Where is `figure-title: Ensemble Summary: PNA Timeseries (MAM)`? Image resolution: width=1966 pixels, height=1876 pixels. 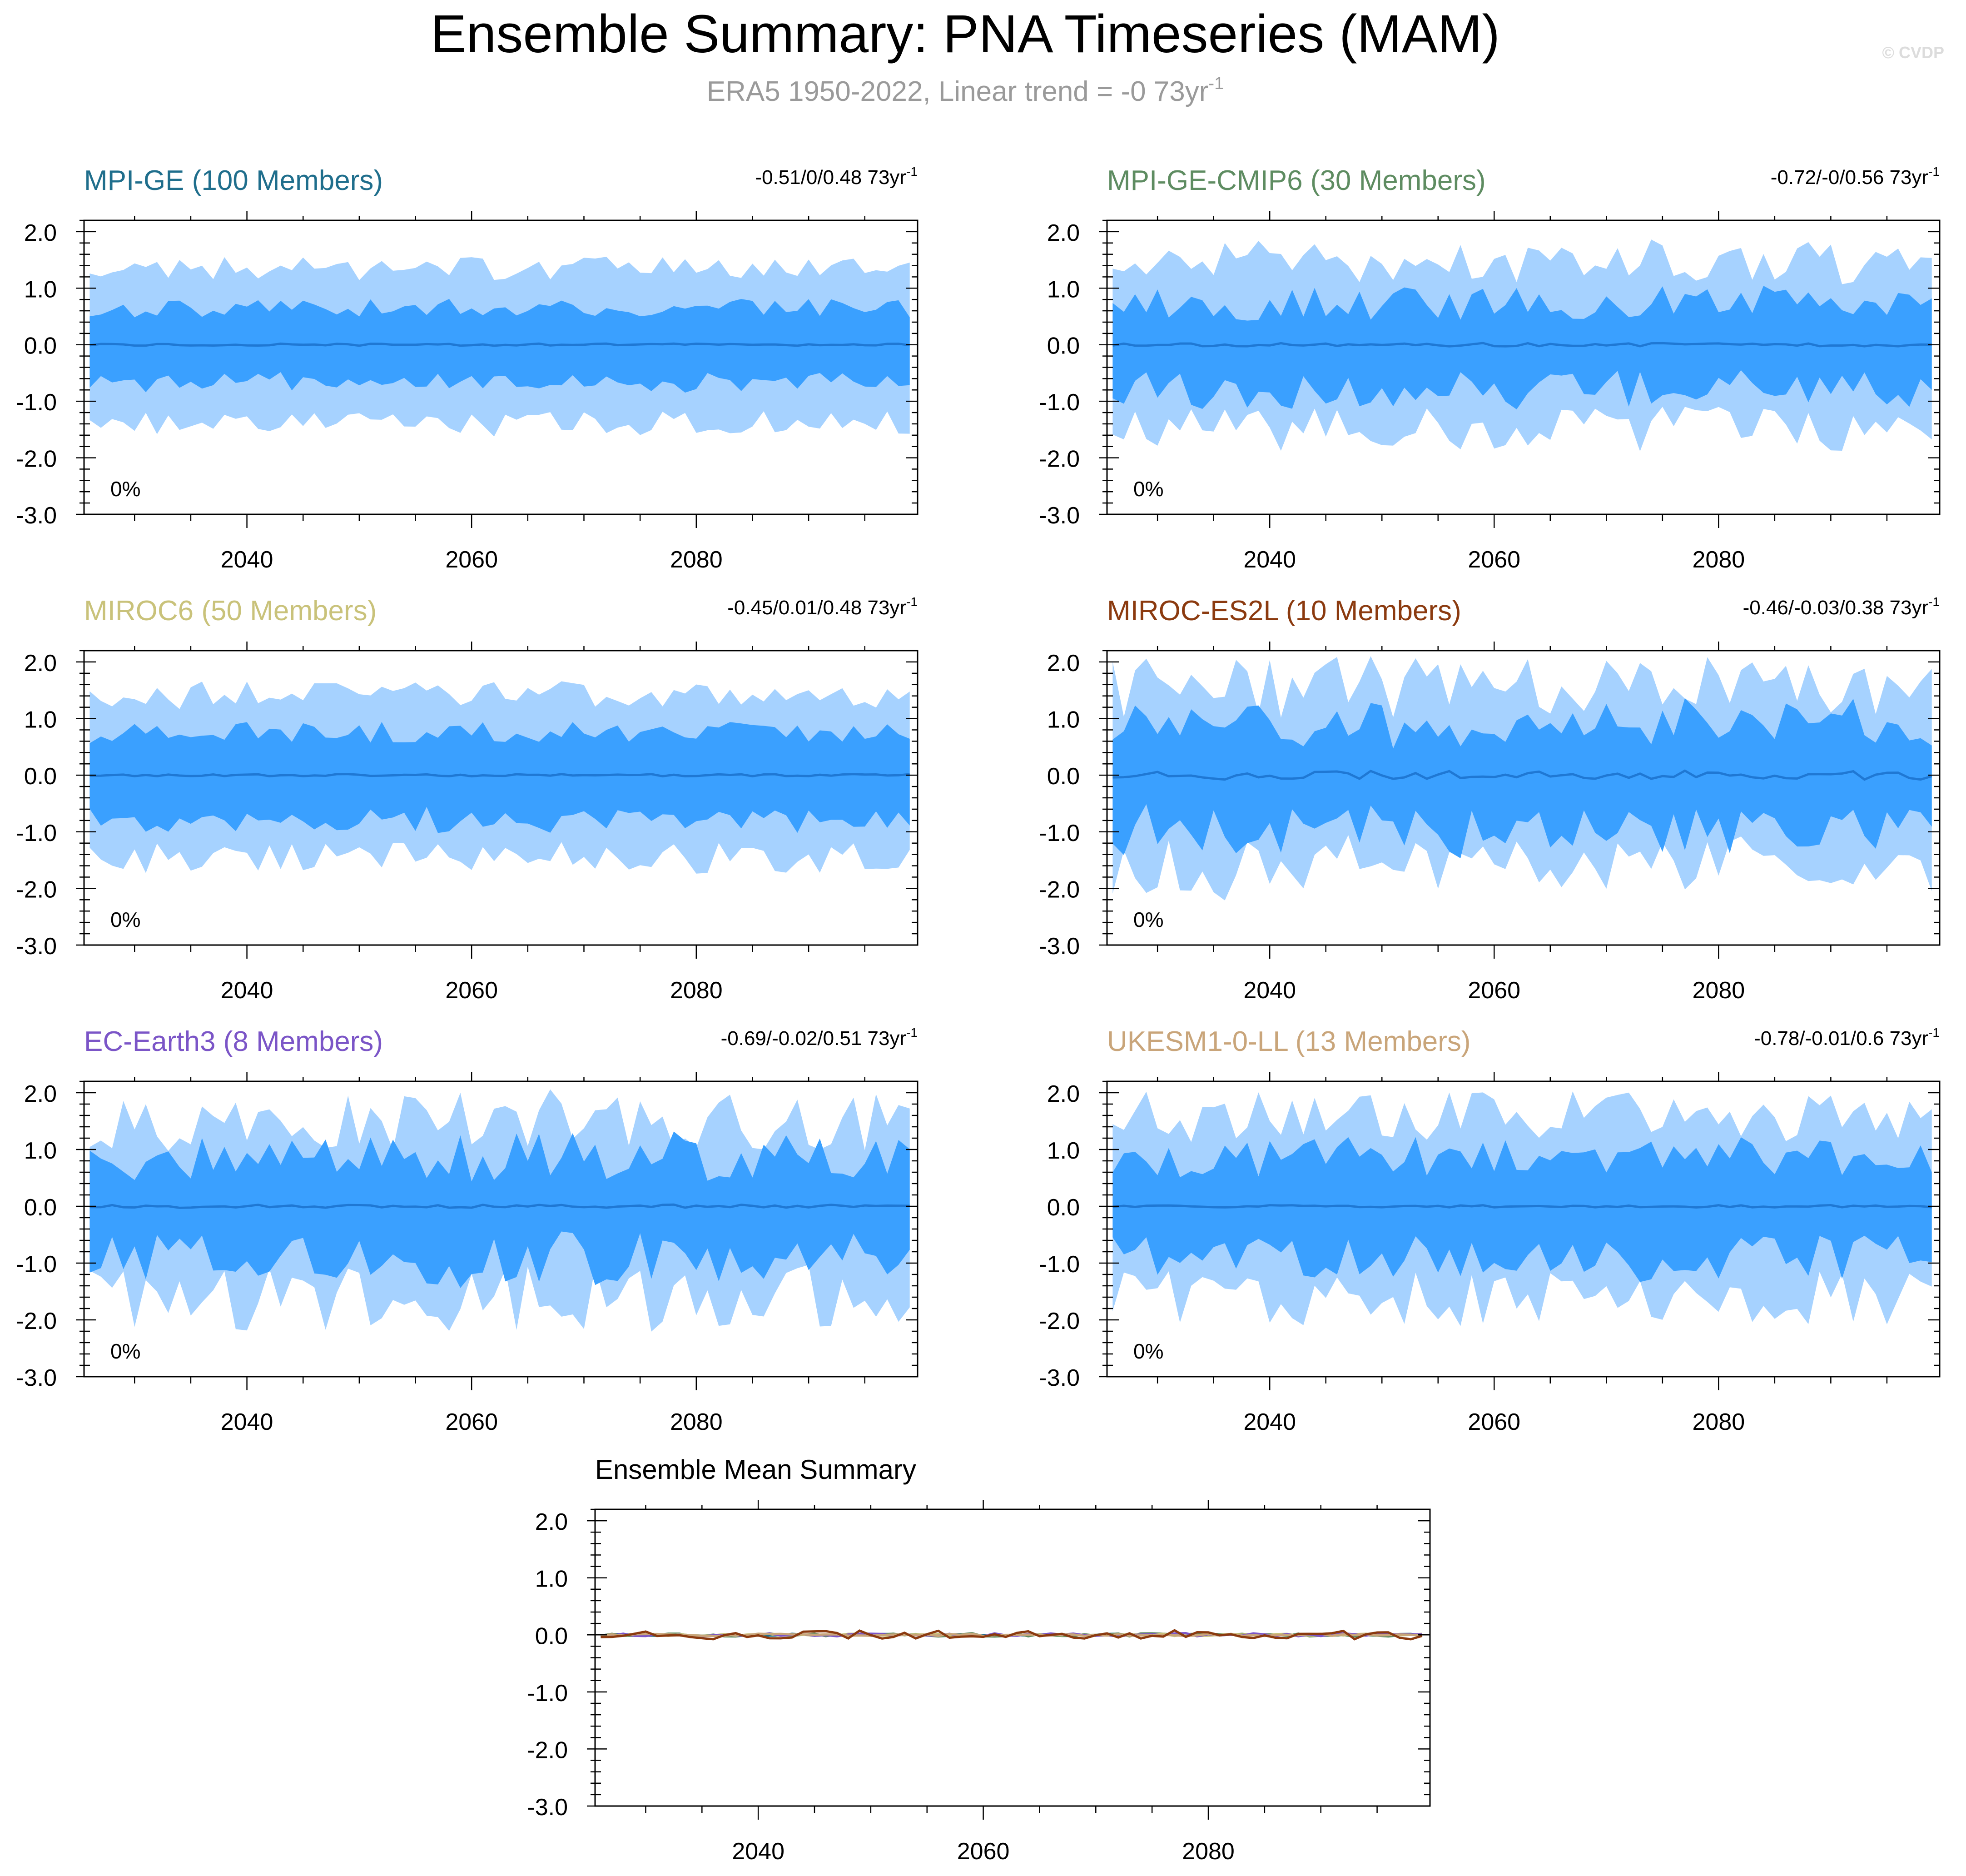
figure-title: Ensemble Summary: PNA Timeseries (MAM) is located at coordinates (965, 34).